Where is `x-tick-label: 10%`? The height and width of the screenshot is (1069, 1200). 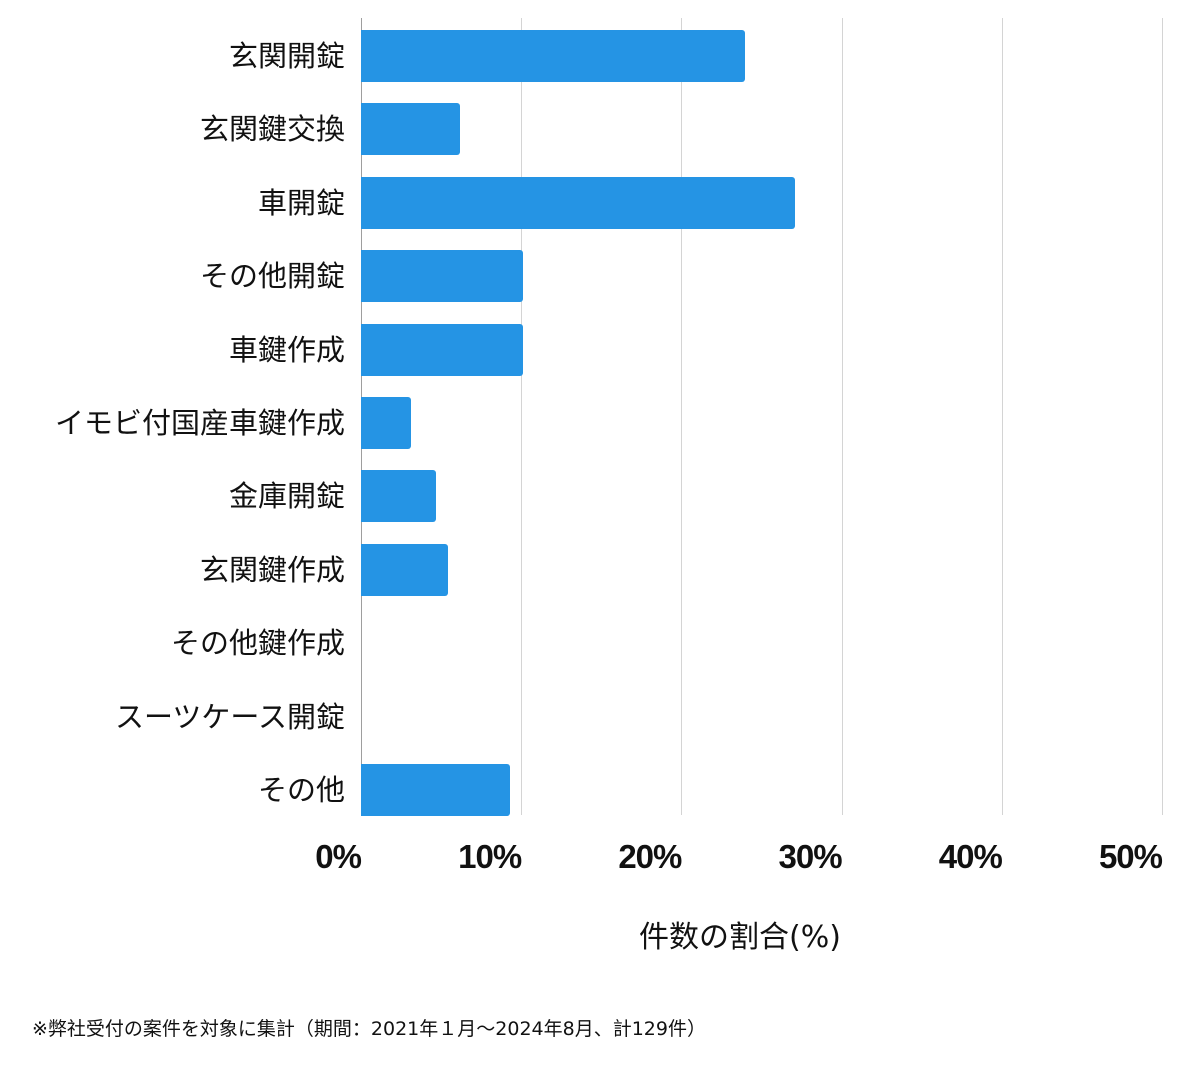
x-tick-label: 10% is located at coordinates (490, 856).